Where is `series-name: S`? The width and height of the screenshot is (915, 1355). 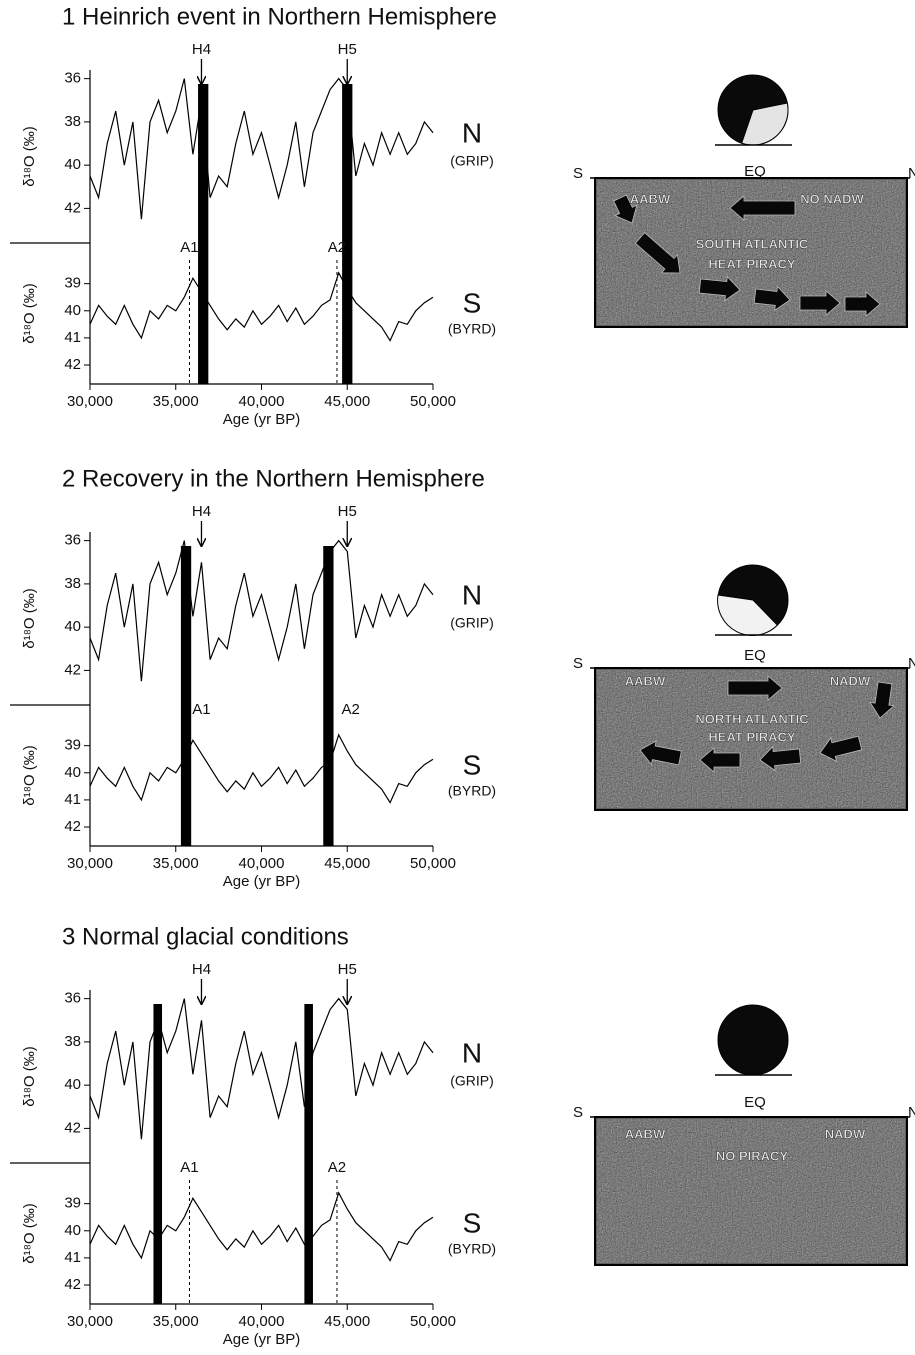 series-name: S is located at coordinates (472, 764).